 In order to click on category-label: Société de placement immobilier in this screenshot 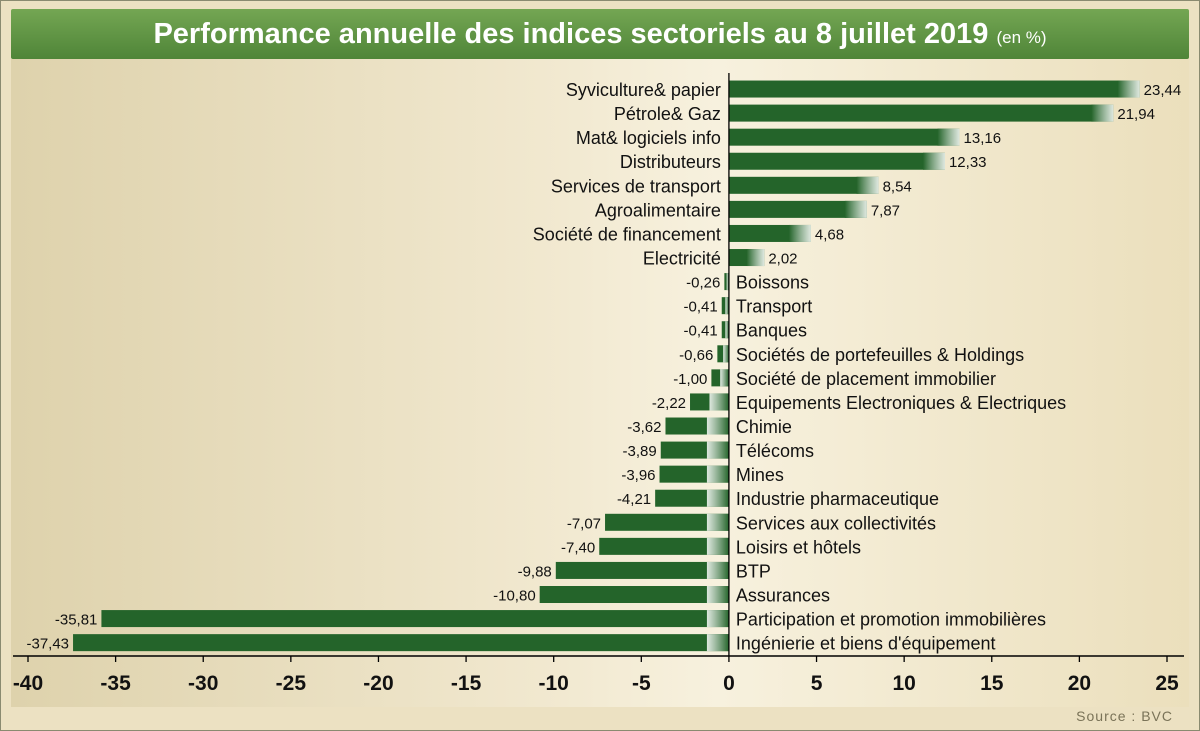, I will do `click(866, 379)`.